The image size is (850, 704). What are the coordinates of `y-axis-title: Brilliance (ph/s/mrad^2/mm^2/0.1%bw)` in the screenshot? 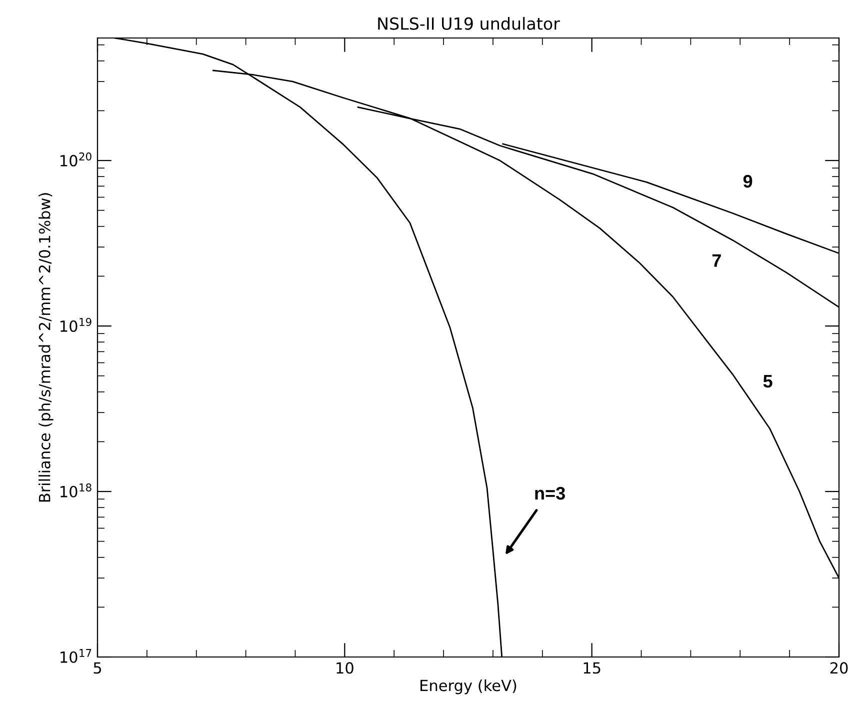 It's located at (46, 347).